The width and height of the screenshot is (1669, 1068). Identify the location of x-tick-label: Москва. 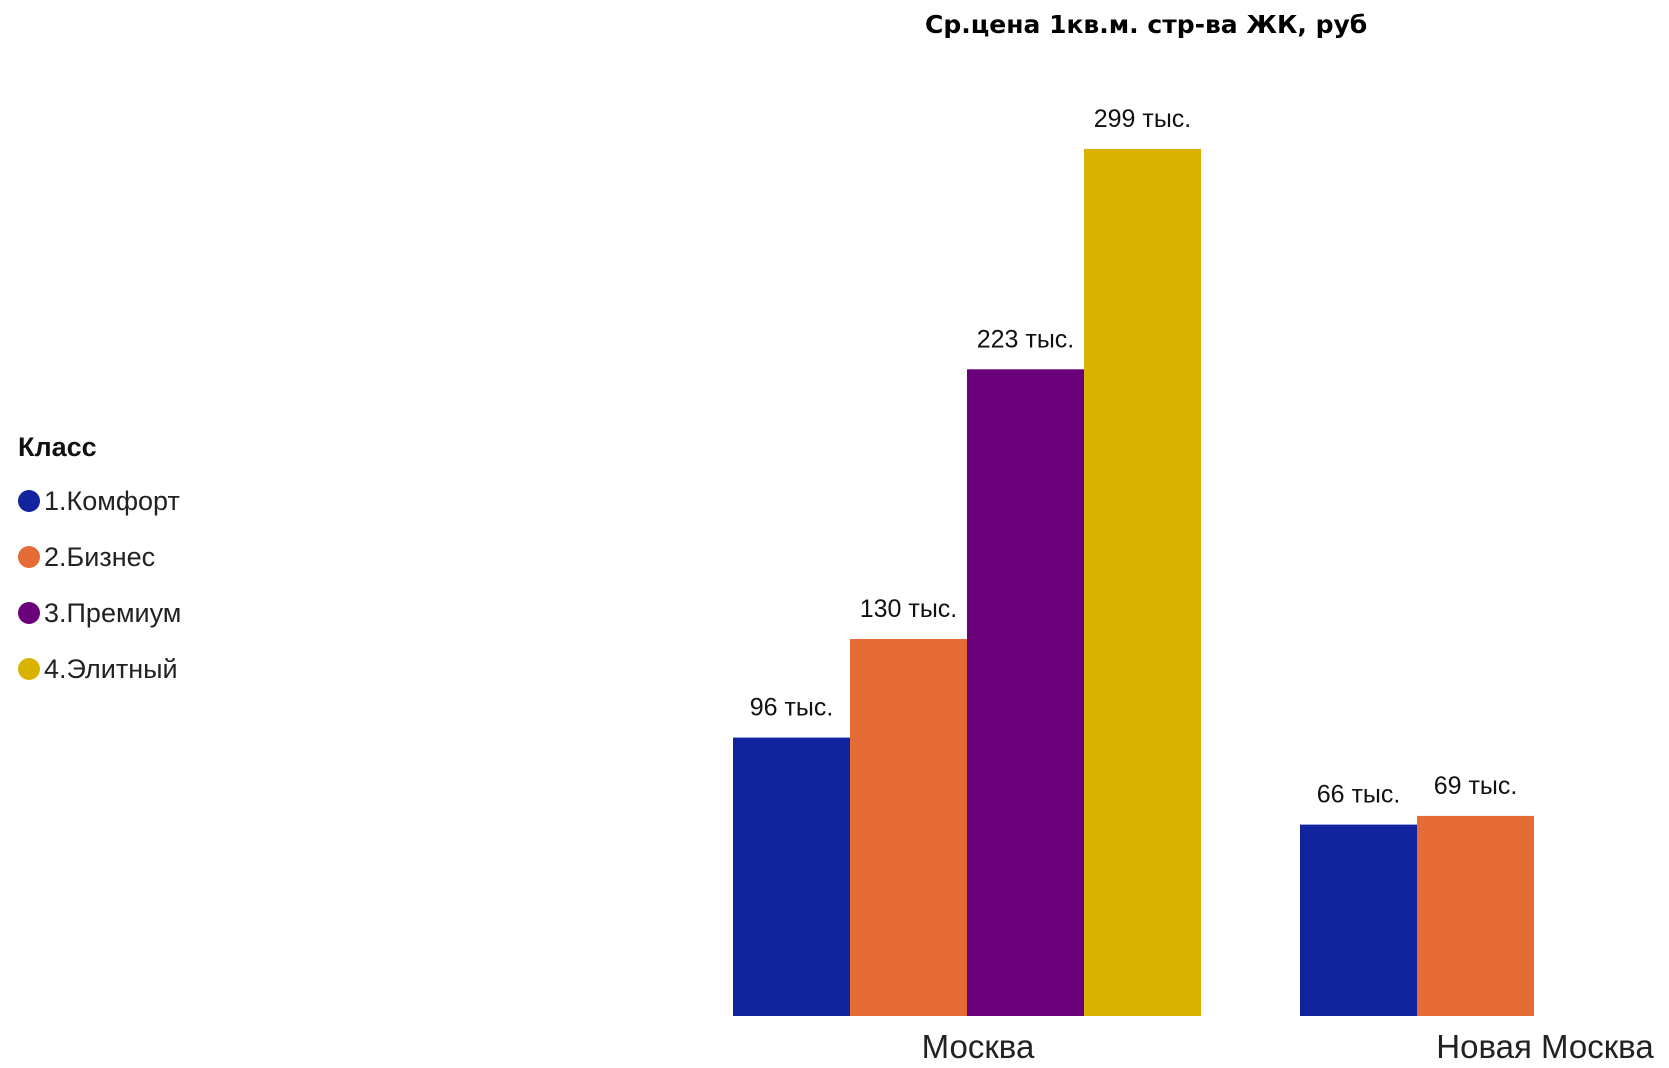
(978, 1046).